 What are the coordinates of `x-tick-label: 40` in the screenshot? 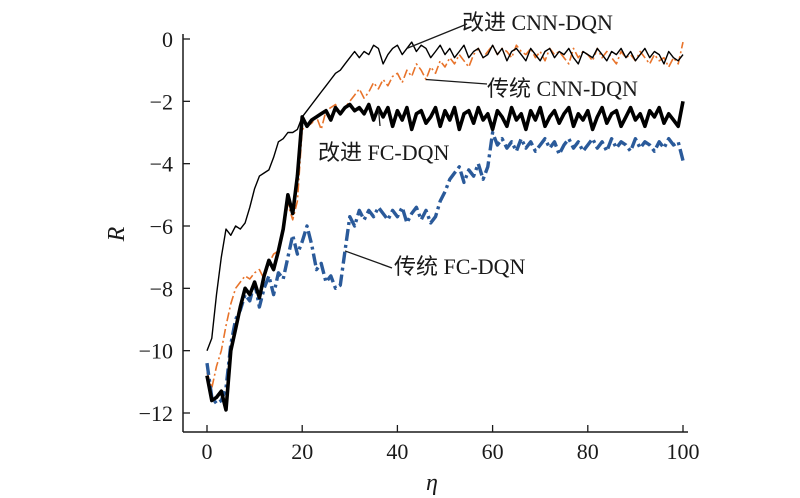 It's located at (397, 451).